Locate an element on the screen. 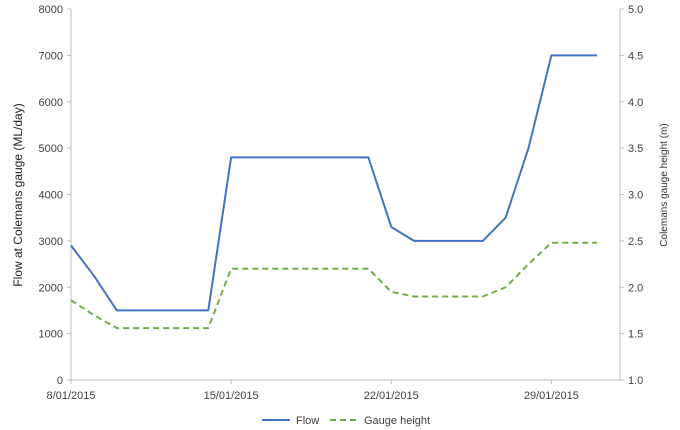 Image resolution: width=680 pixels, height=430 pixels. left-tick-label: 2000 is located at coordinates (51, 288).